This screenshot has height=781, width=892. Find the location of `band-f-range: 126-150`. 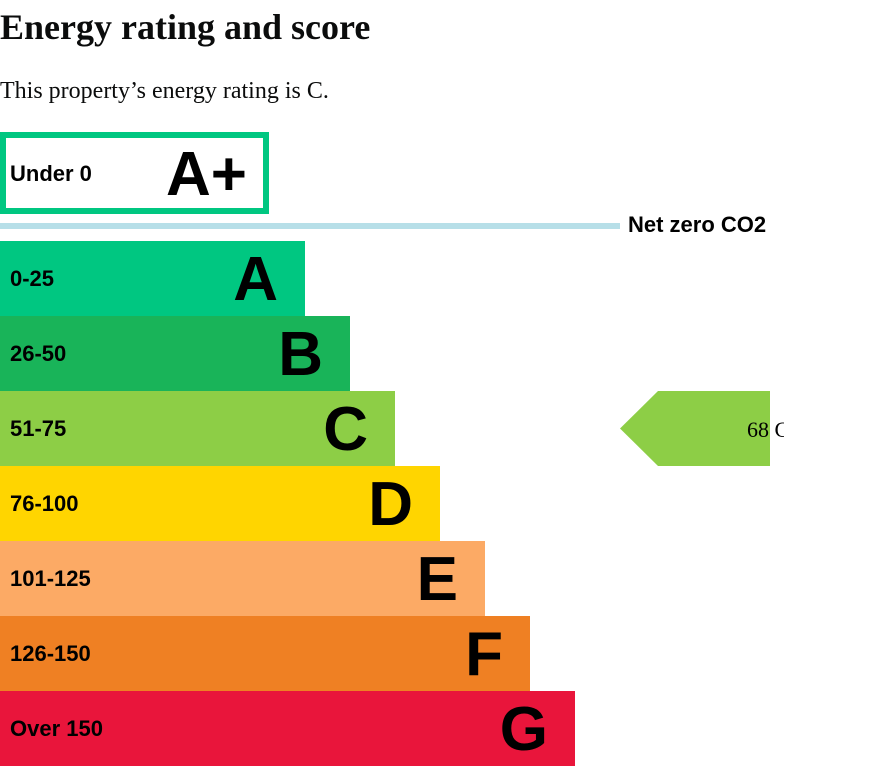

band-f-range: 126-150 is located at coordinates (50, 653).